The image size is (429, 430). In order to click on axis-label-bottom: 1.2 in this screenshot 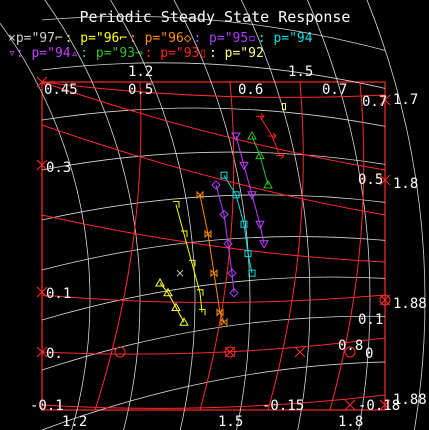, I will do `click(74, 422)`.